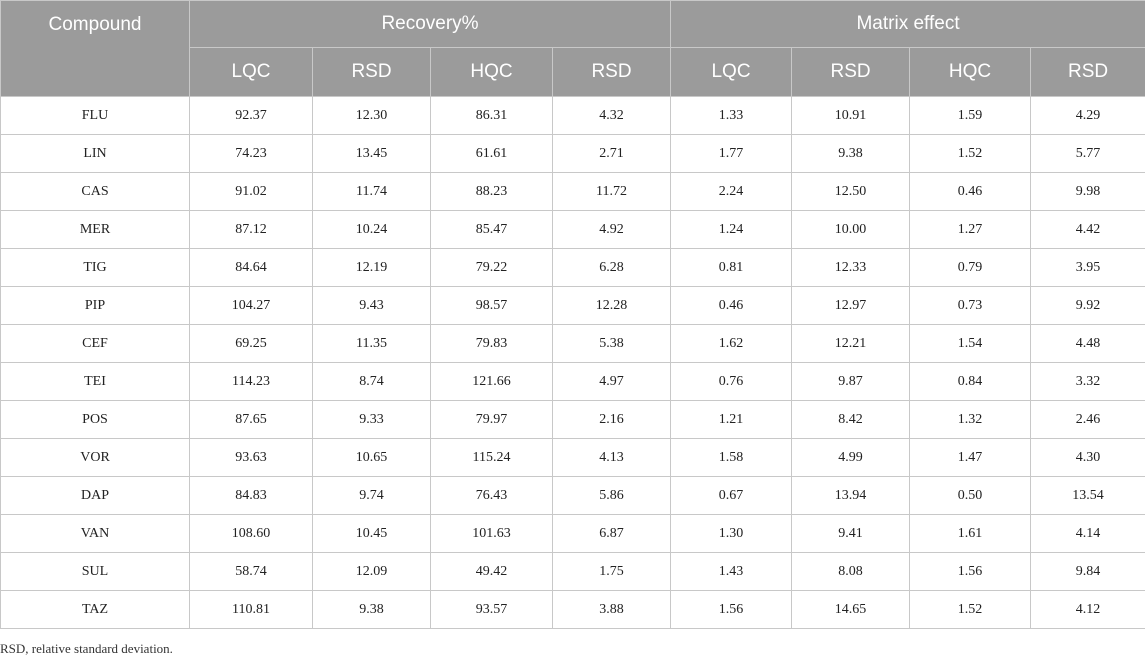 Image resolution: width=1145 pixels, height=657 pixels. Describe the element at coordinates (851, 495) in the screenshot. I see `matrix-lqc-rsd-cell: 13.94` at that location.